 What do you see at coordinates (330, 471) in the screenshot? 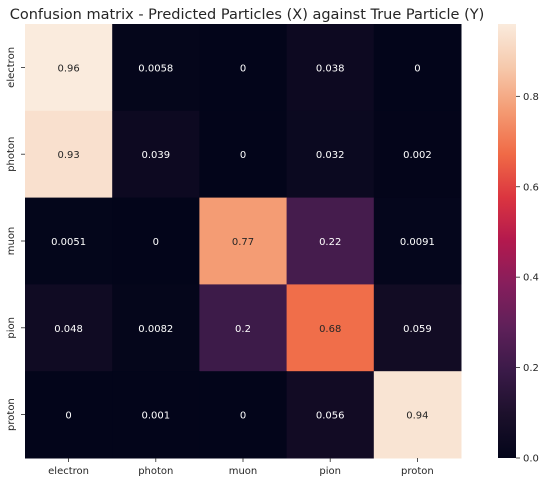
I see `x-tick-label: pion` at bounding box center [330, 471].